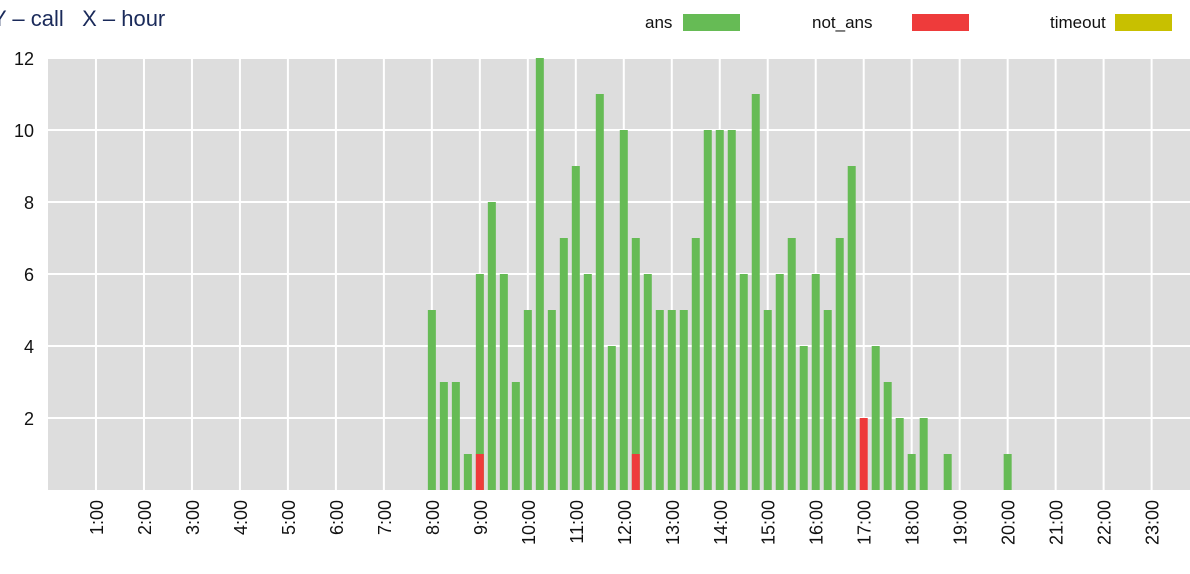 The width and height of the screenshot is (1190, 574). Describe the element at coordinates (577, 522) in the screenshot. I see `x-tick-label: 11:00` at that location.